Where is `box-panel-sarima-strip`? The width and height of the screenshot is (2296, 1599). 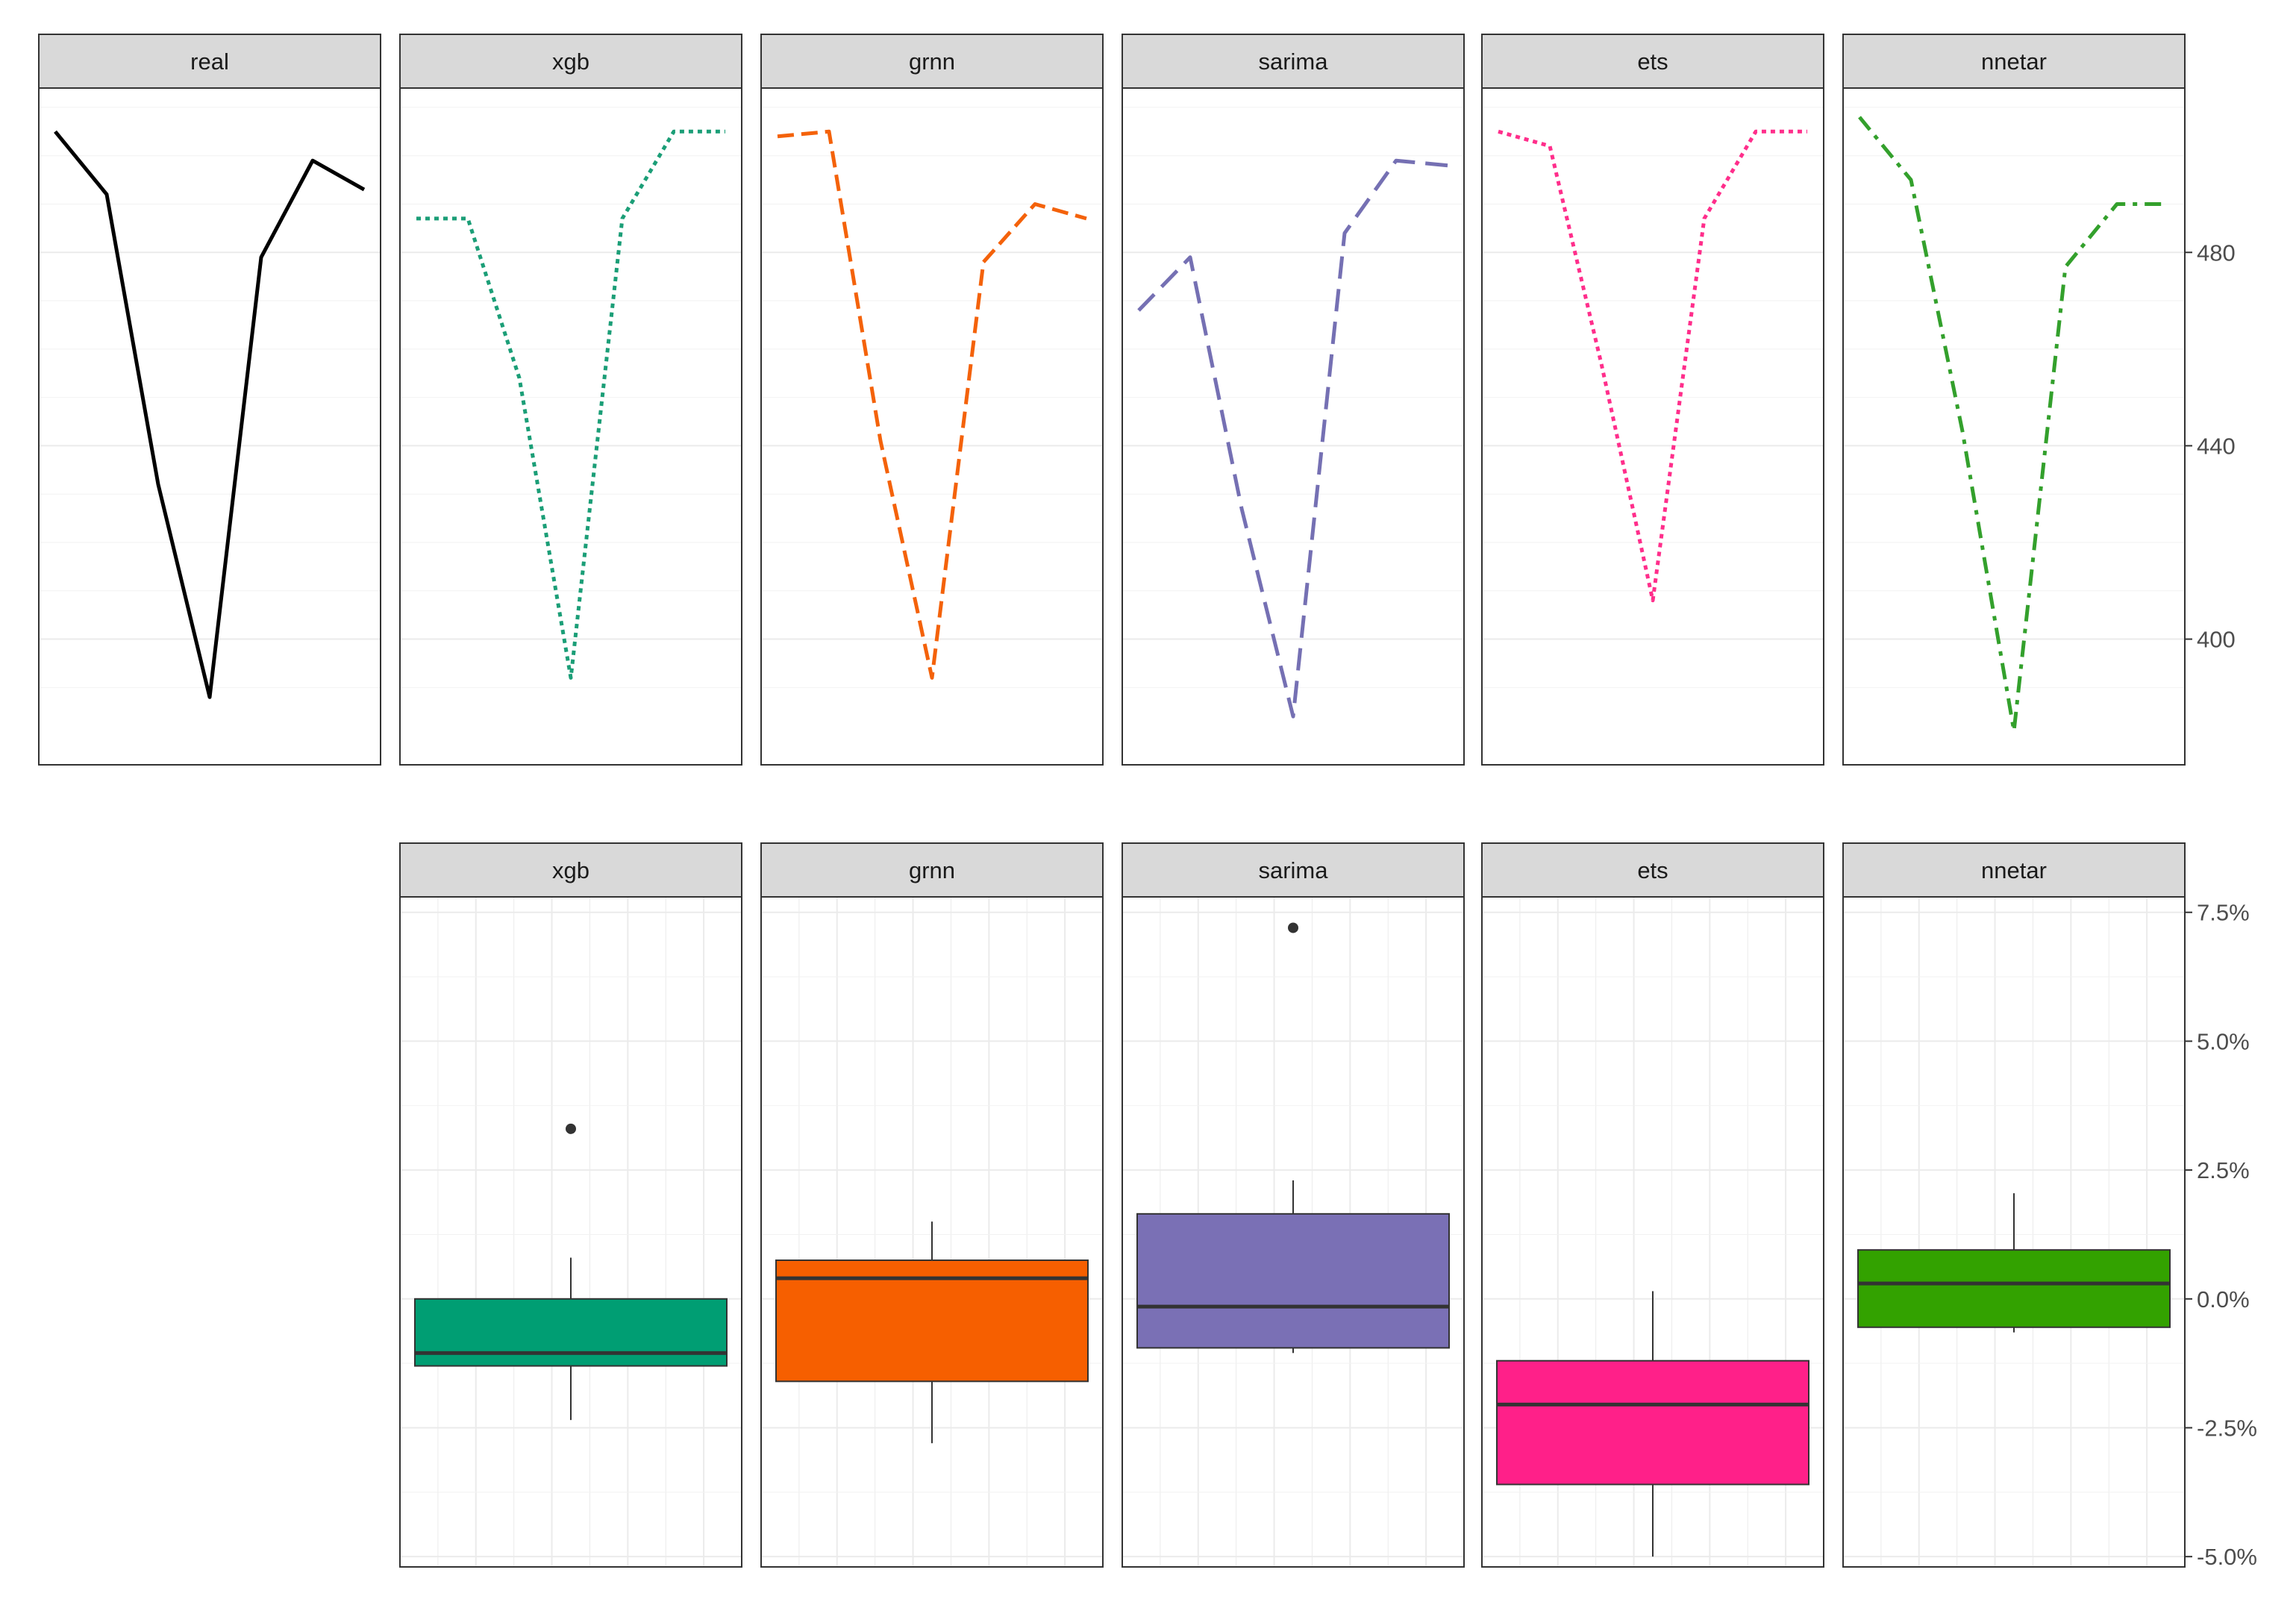 box-panel-sarima-strip is located at coordinates (1294, 870).